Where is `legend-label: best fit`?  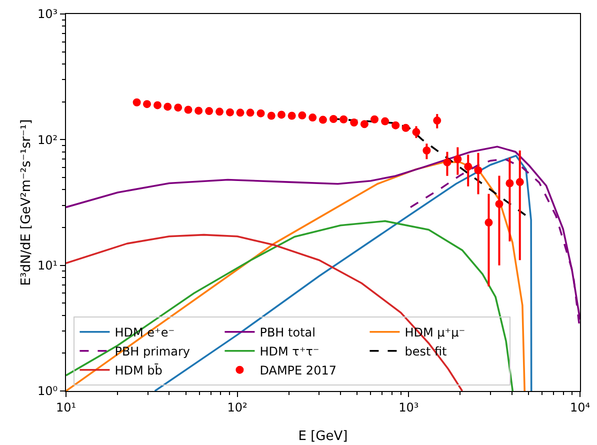
legend-label: best fit is located at coordinates (426, 351).